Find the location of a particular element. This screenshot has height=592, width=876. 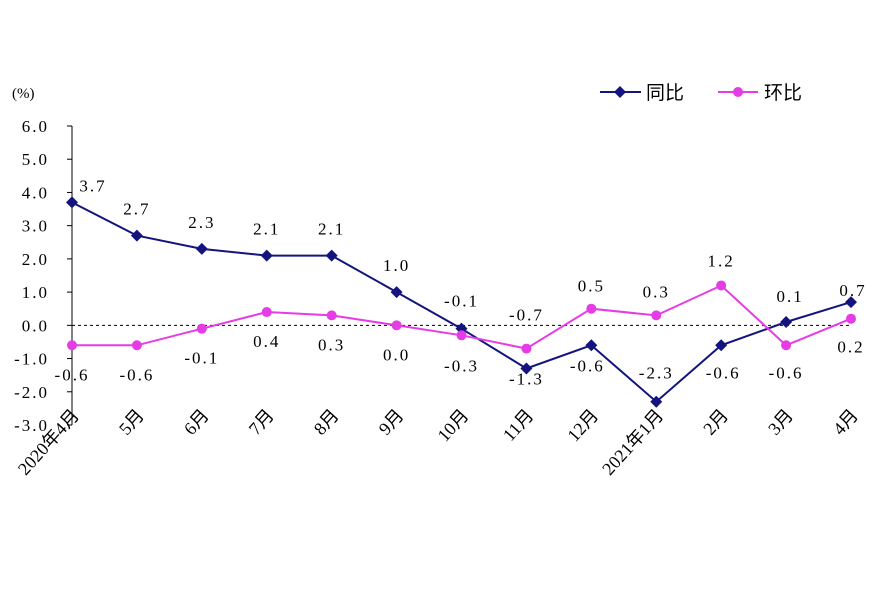

x-tick-label: 2021年1月 is located at coordinates (632, 442).